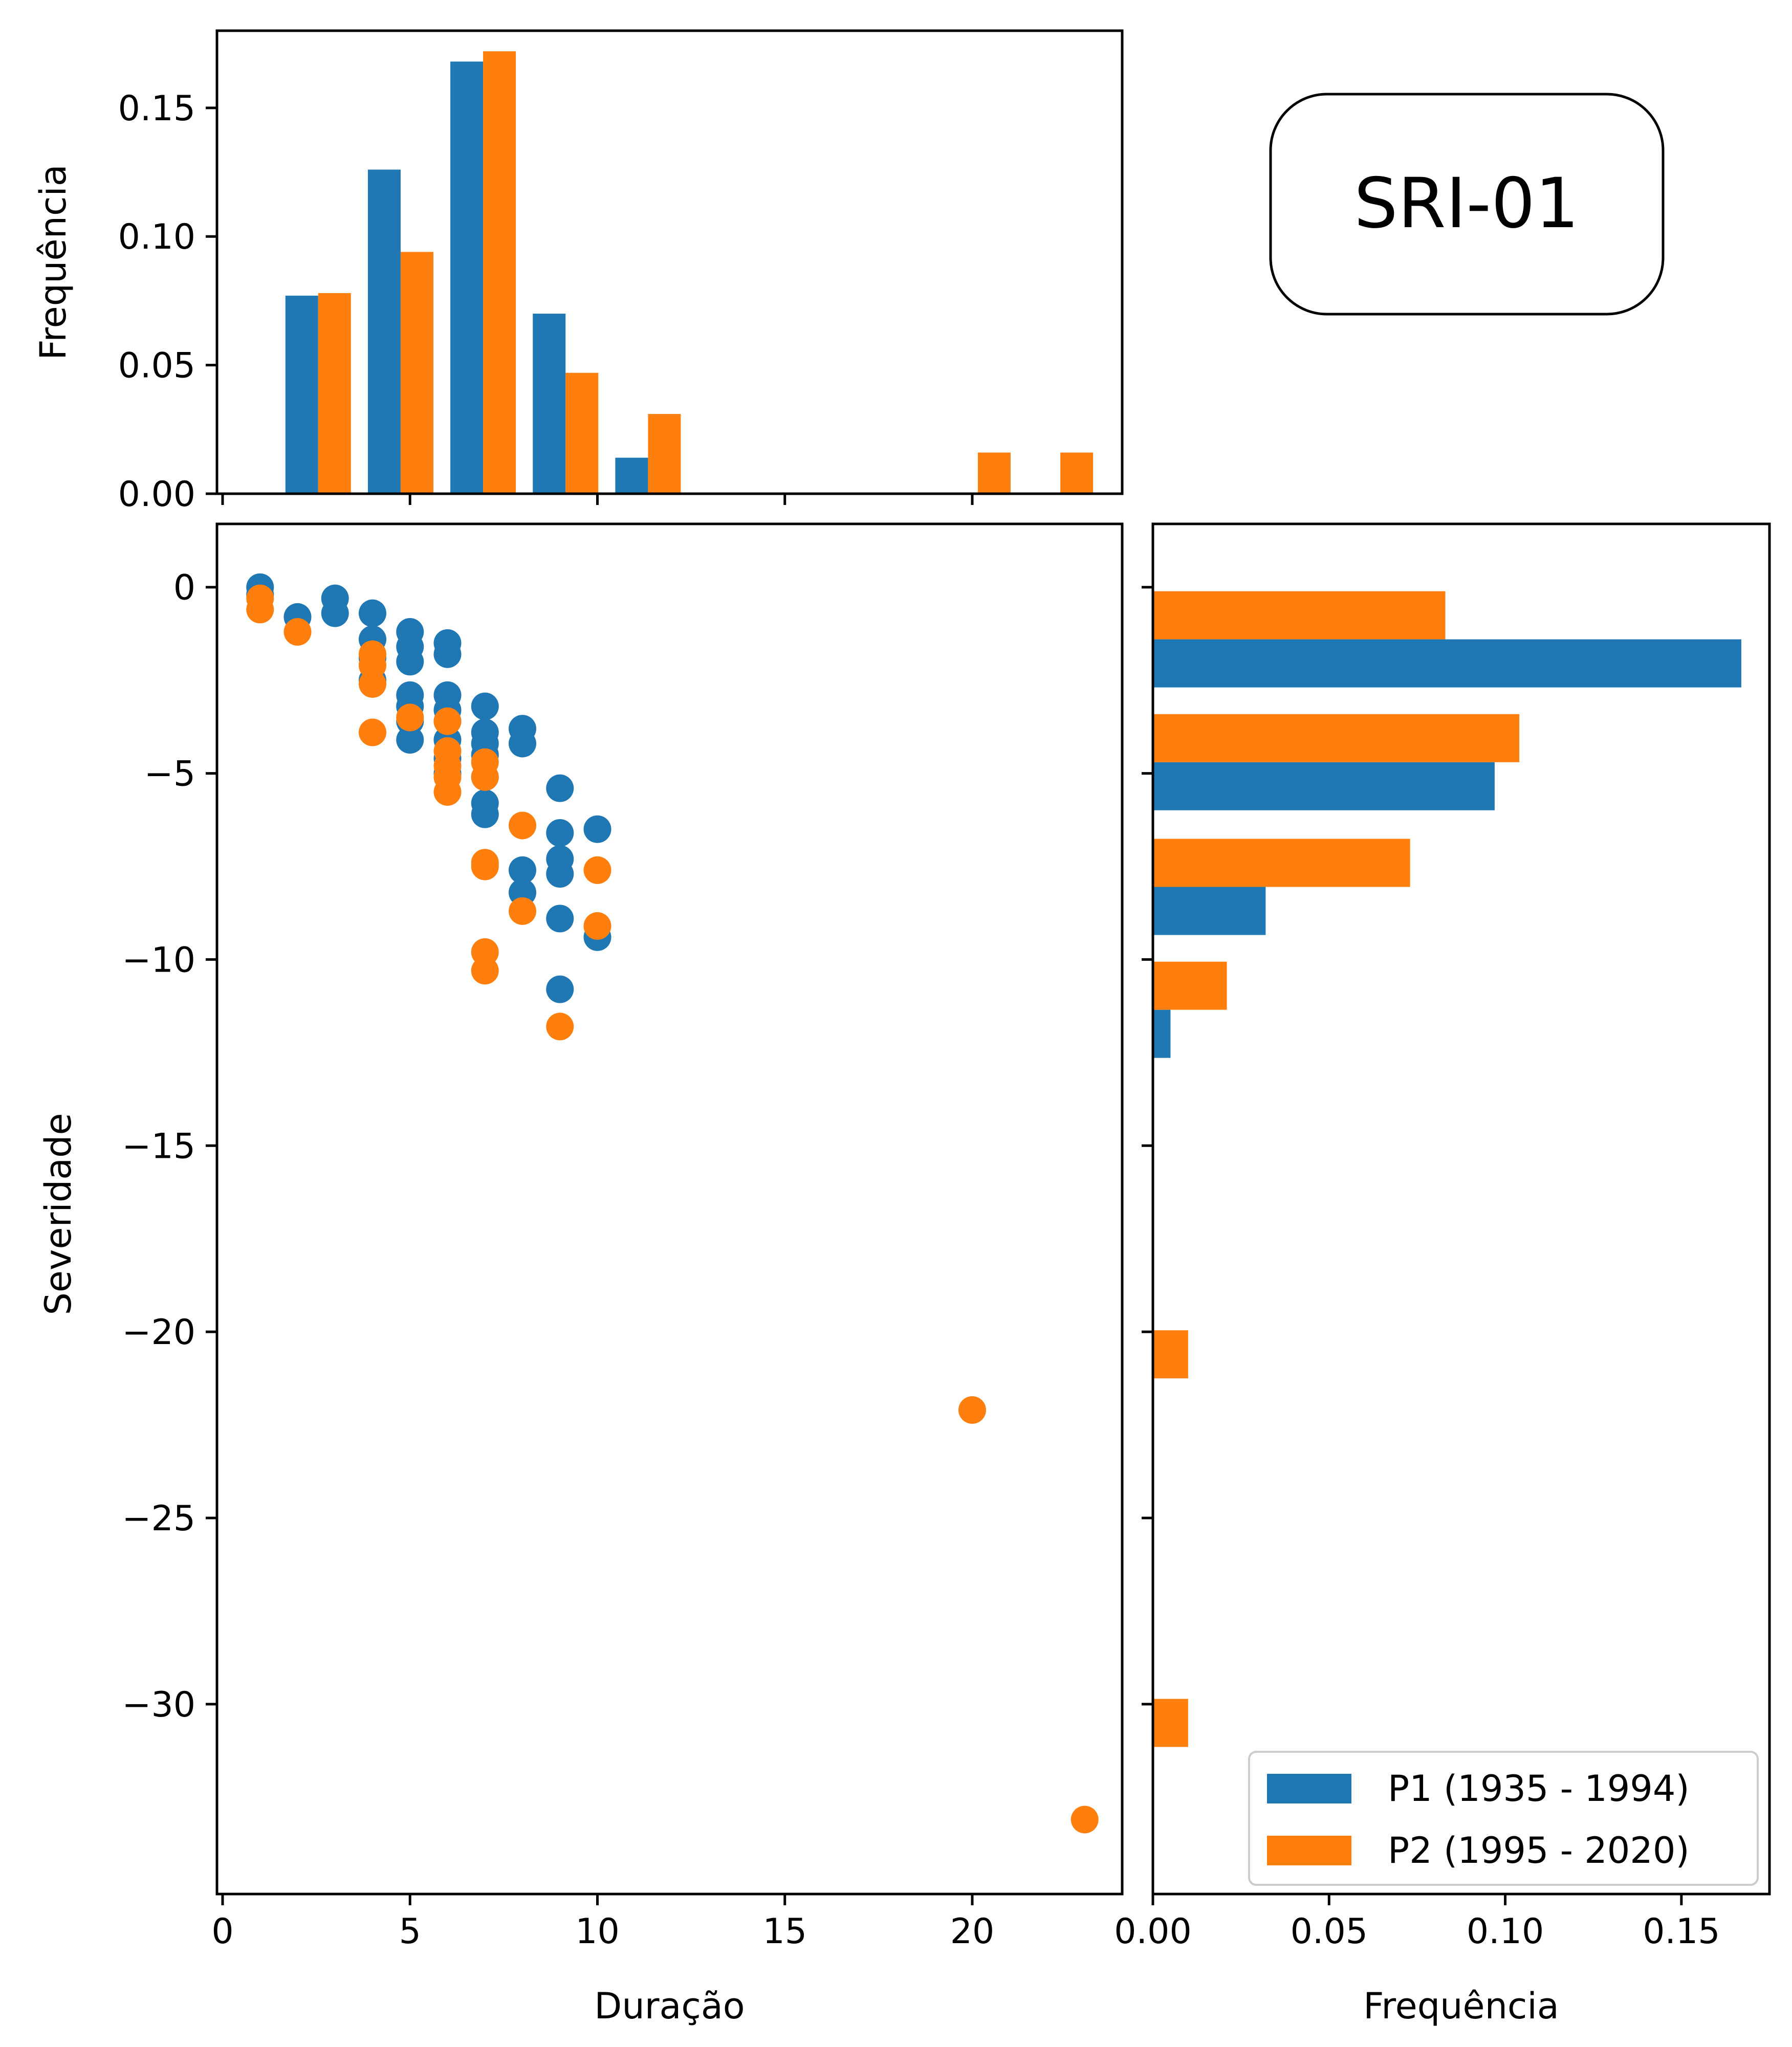 The height and width of the screenshot is (2047, 1792). Describe the element at coordinates (669, 2006) in the screenshot. I see `scatter-xlabel: Duração` at that location.